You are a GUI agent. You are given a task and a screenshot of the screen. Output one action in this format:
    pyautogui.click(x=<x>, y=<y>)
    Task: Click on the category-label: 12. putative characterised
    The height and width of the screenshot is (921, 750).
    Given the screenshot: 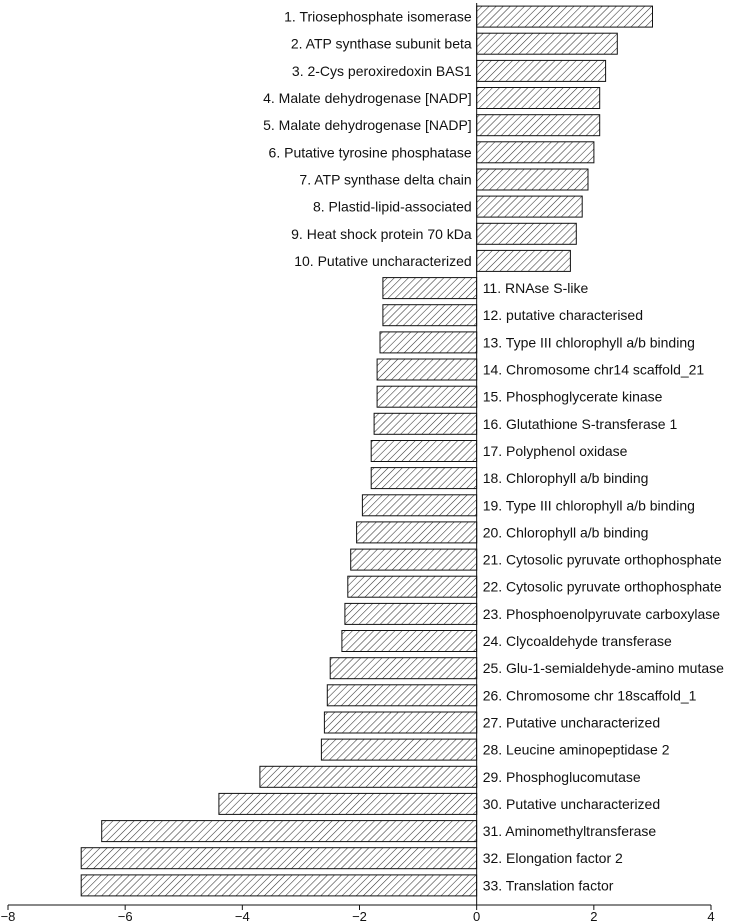 What is the action you would take?
    pyautogui.click(x=563, y=315)
    